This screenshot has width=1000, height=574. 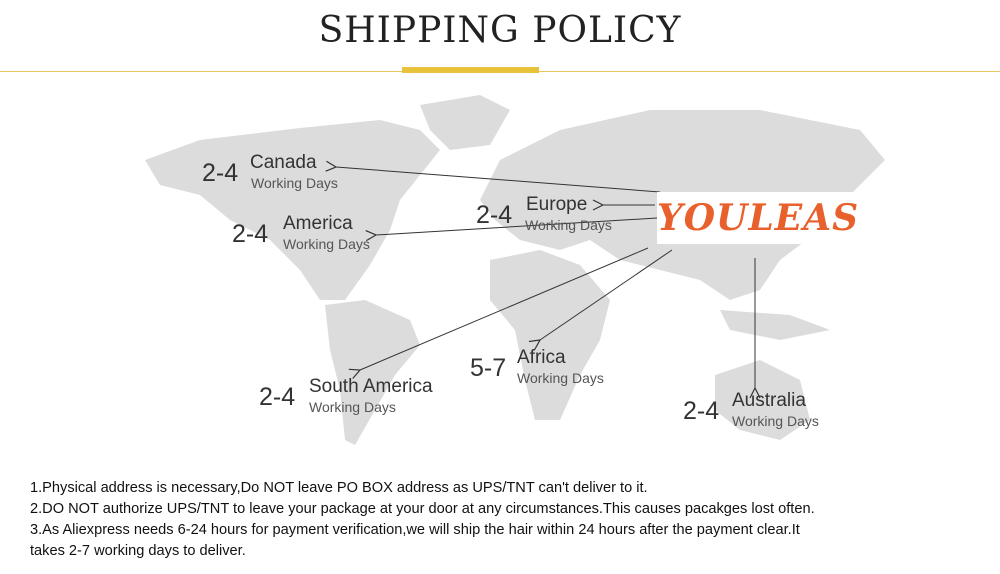 I want to click on region: Europe, so click(x=557, y=204).